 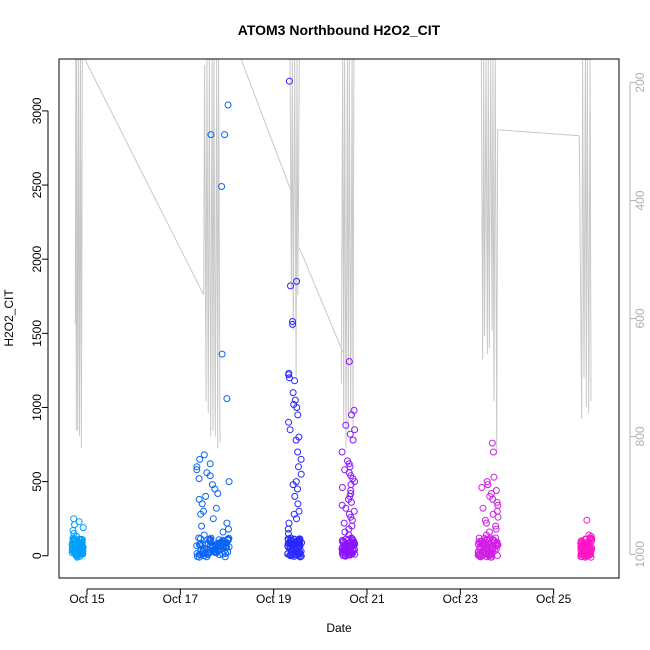 I want to click on y2-tick-label: 1000, so click(x=640, y=554).